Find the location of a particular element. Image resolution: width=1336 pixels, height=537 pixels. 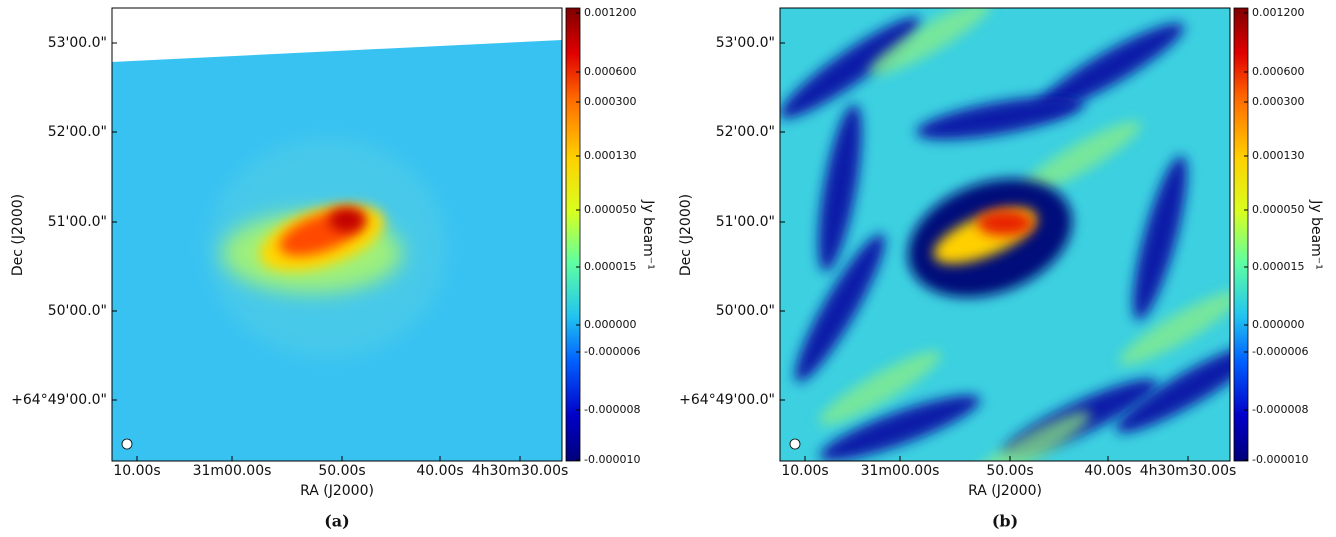

blank is located at coordinates (337, 35).